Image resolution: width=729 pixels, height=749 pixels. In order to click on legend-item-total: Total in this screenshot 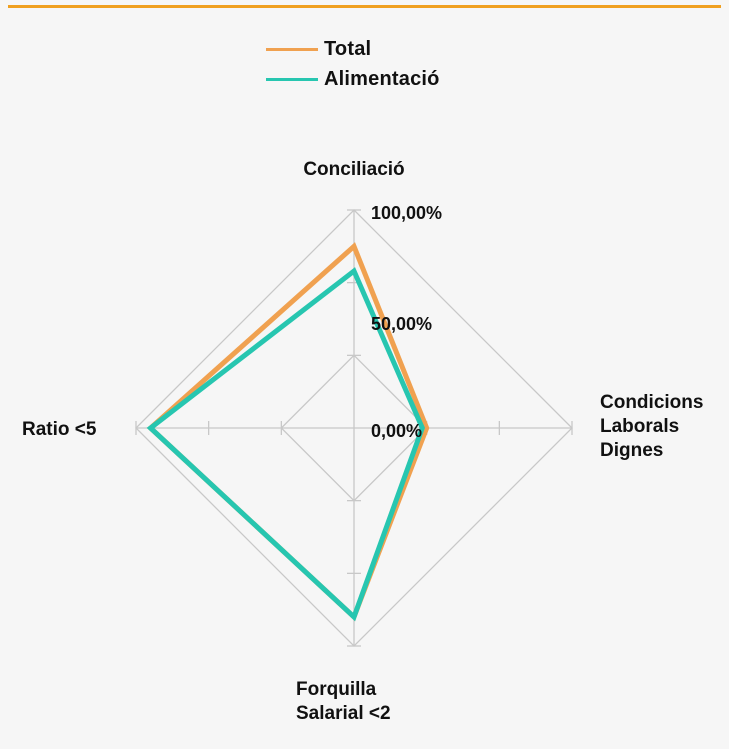, I will do `click(353, 49)`.